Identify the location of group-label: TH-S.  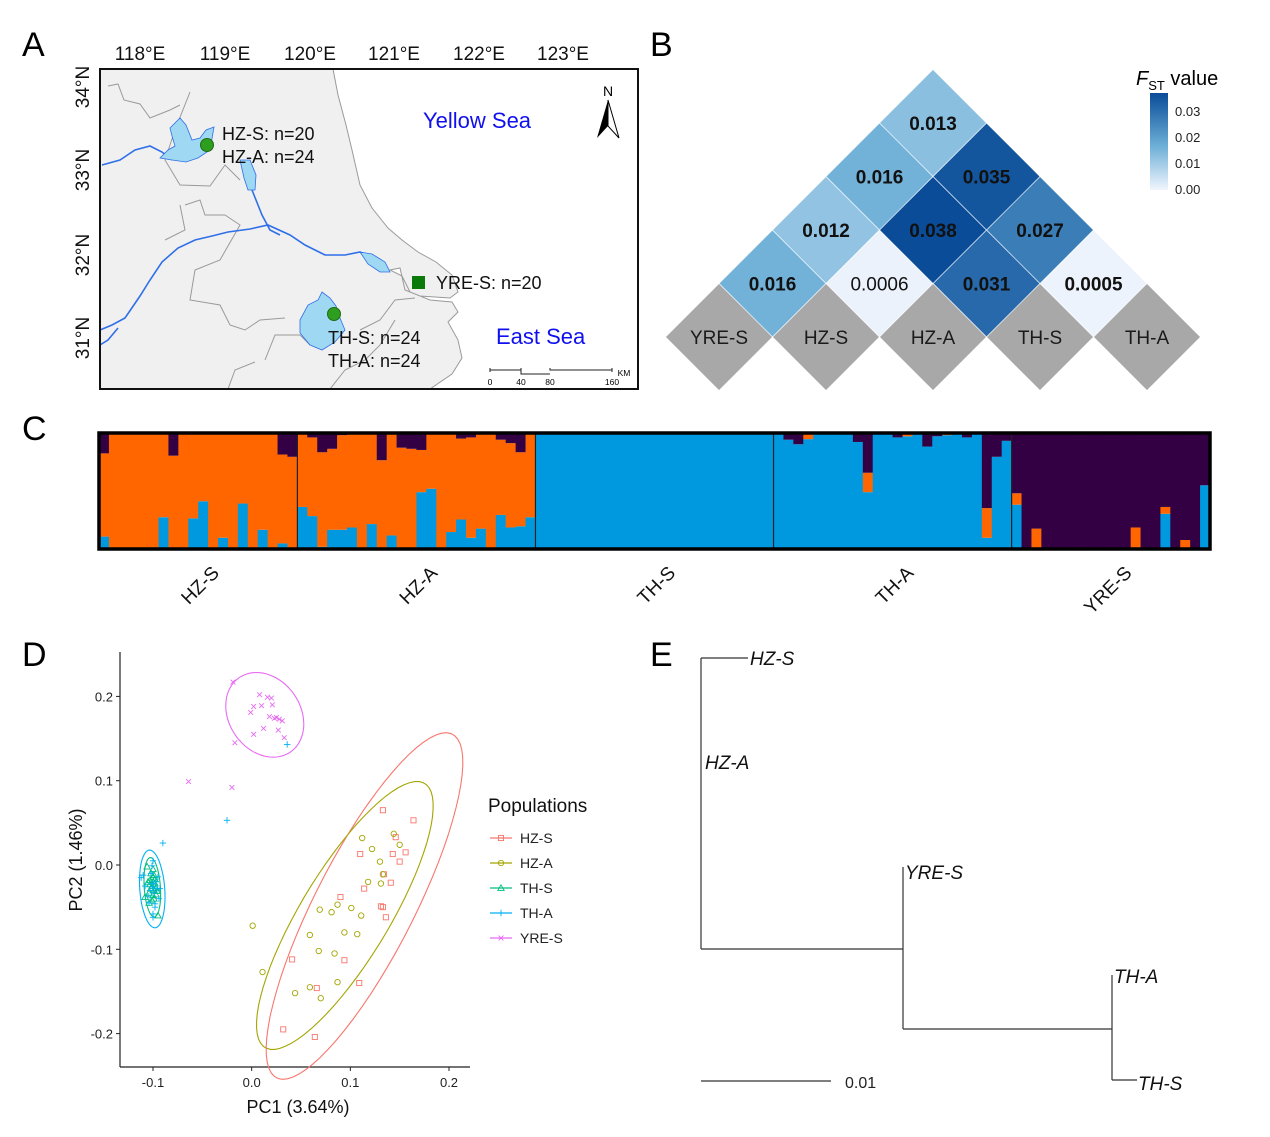
(657, 586).